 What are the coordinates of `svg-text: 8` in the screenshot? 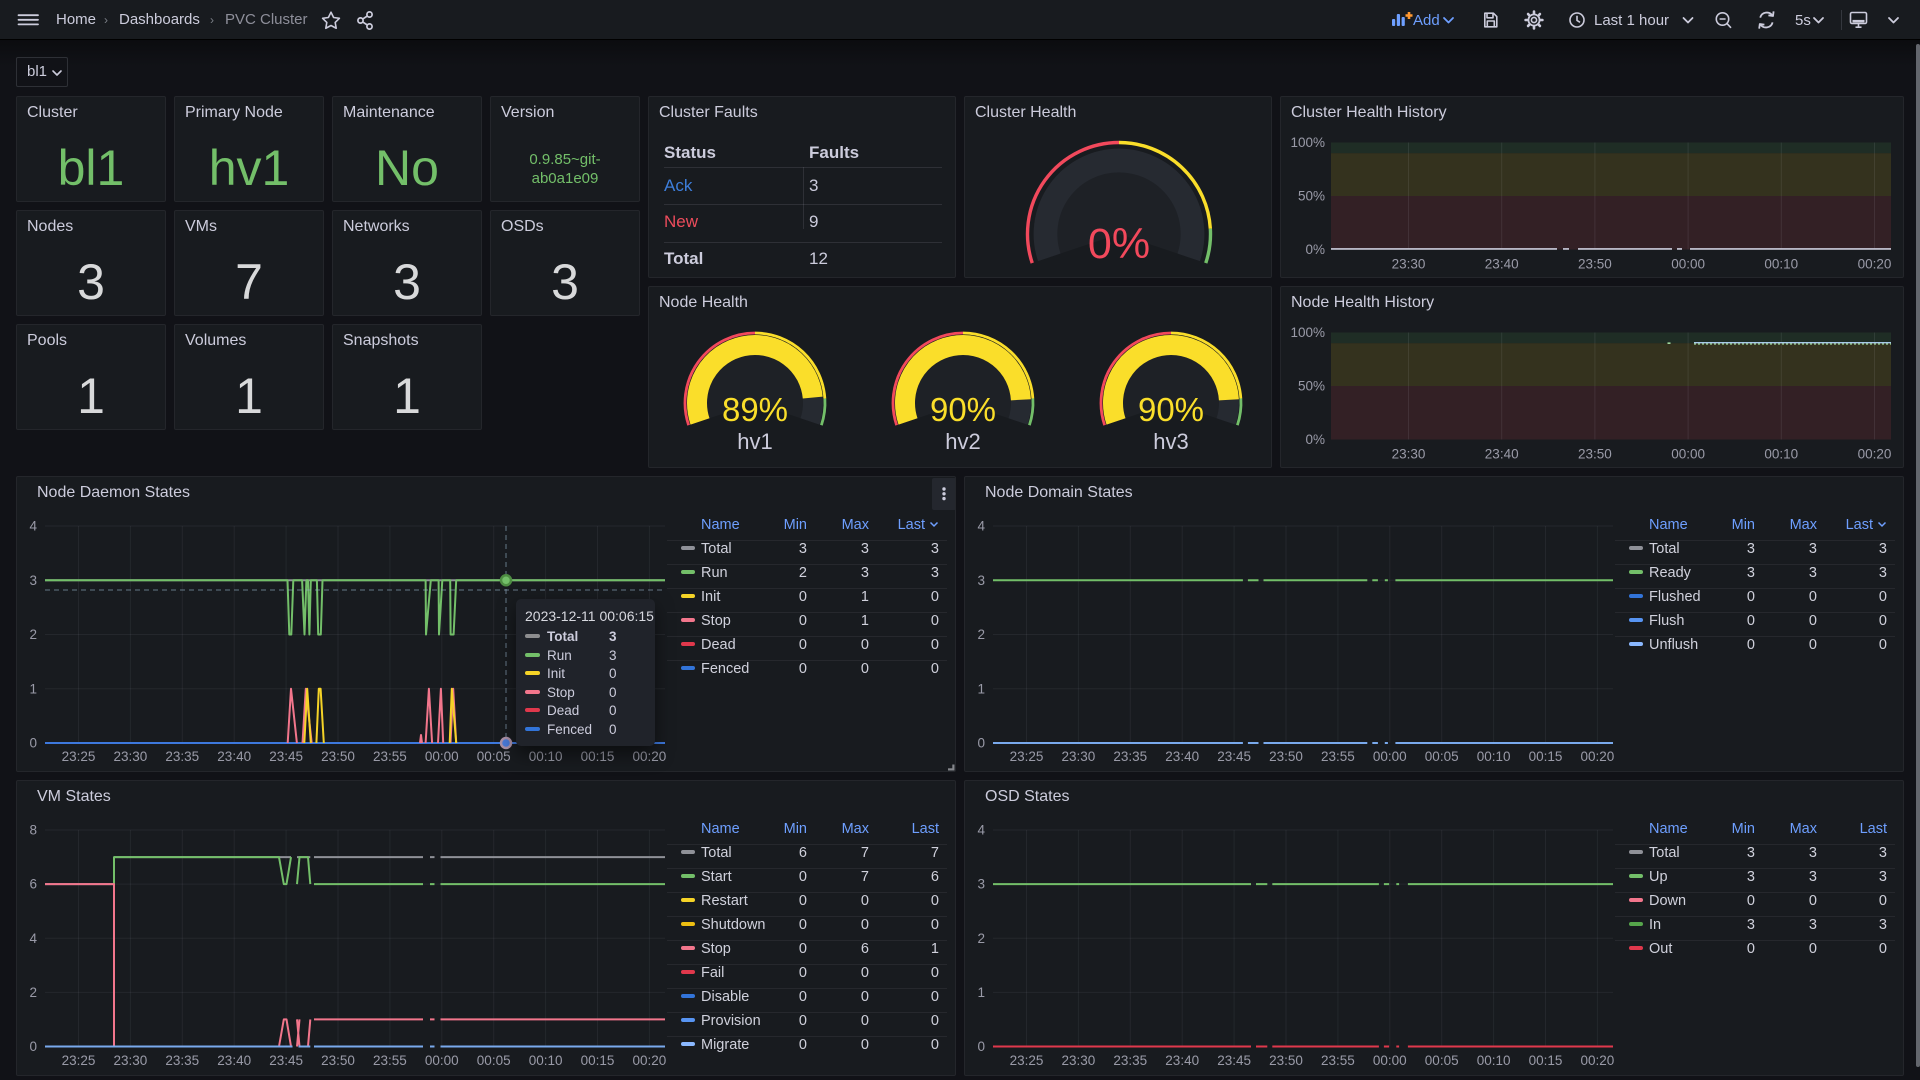 It's located at (33, 830).